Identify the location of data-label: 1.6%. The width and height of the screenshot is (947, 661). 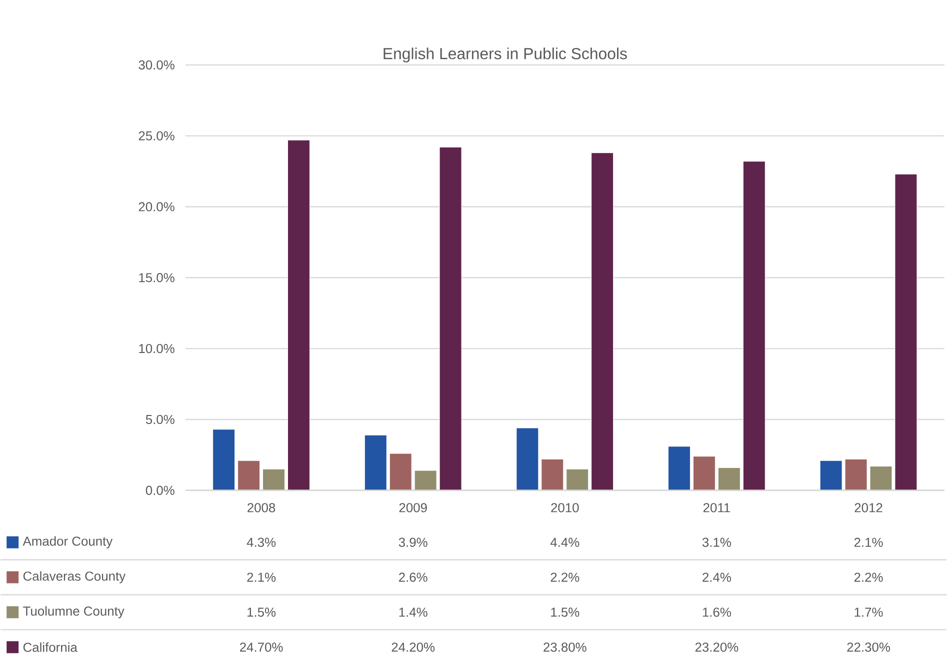
(716, 612).